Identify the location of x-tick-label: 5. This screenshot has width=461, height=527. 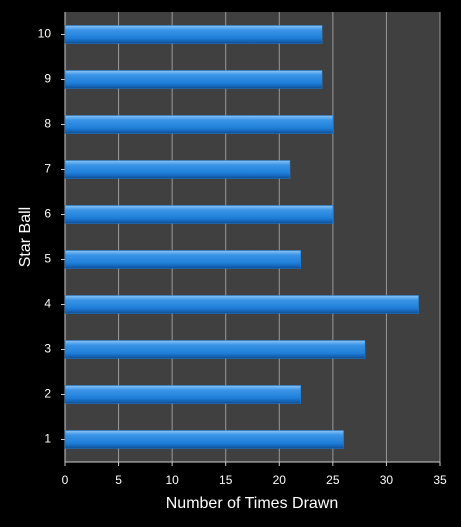
(118, 480).